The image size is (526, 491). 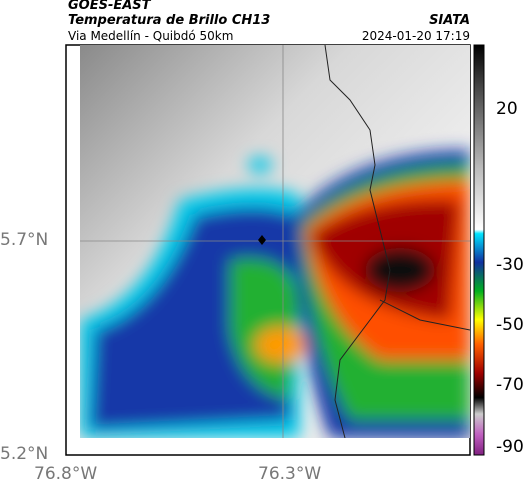 I want to click on colorbar-tick-label: -70, so click(x=510, y=385).